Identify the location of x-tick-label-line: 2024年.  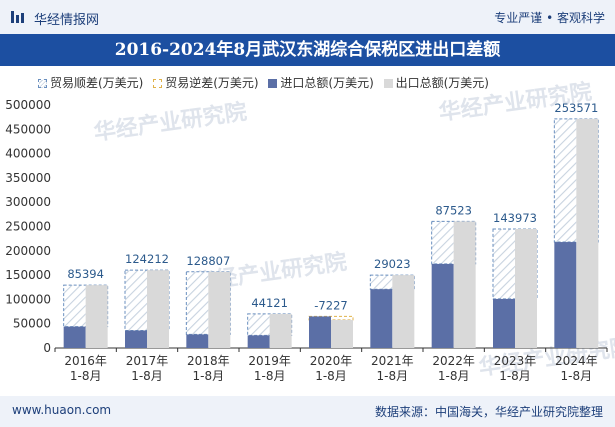
(576, 361).